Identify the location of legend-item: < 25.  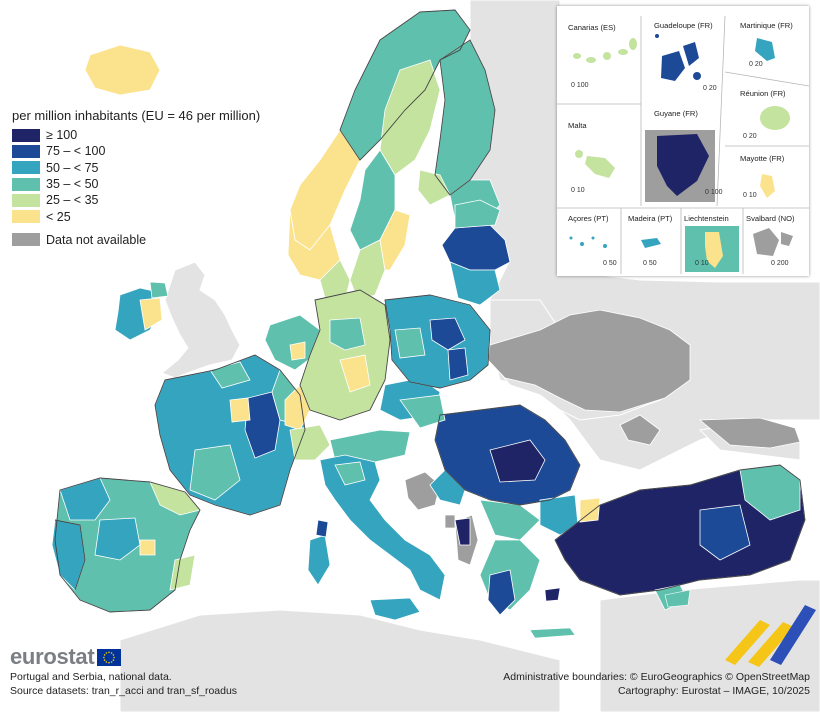
(162, 216).